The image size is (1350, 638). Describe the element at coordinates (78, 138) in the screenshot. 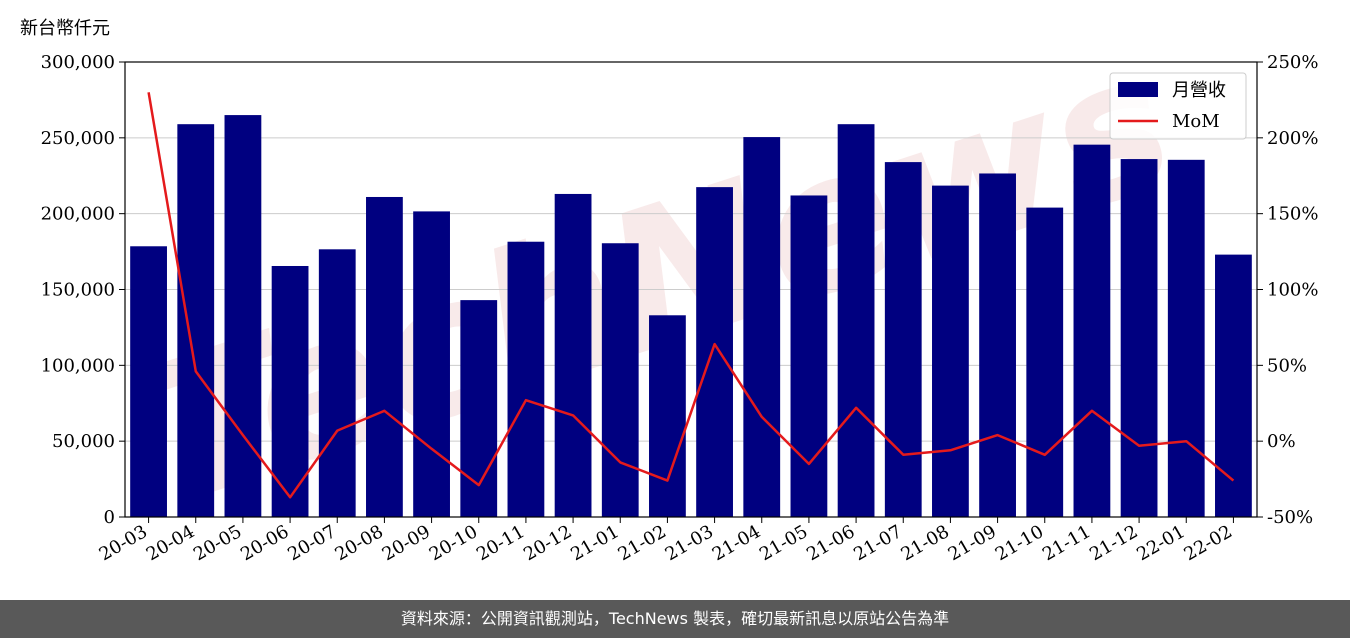

I see `y-left-tick-label: 250,000` at that location.